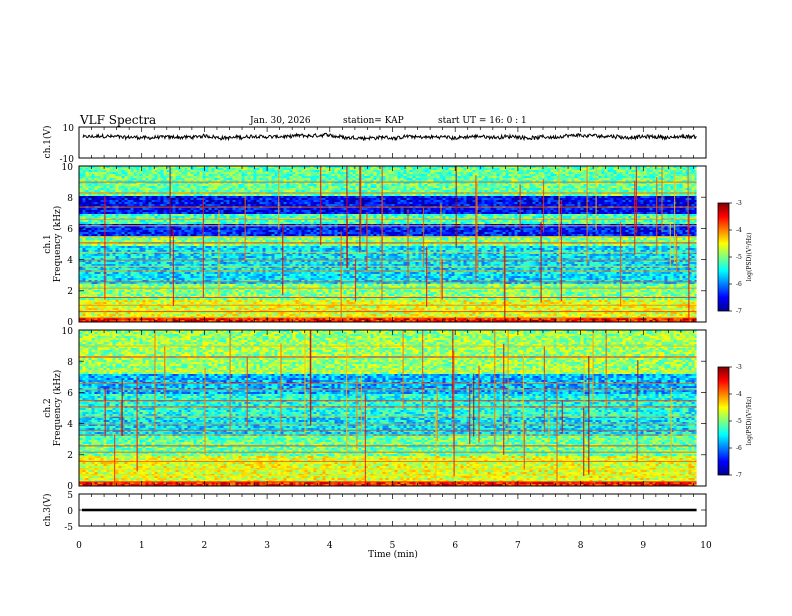 This screenshot has width=792, height=616. Describe the element at coordinates (280, 121) in the screenshot. I see `date-label: Jan. 30, 2026` at that location.